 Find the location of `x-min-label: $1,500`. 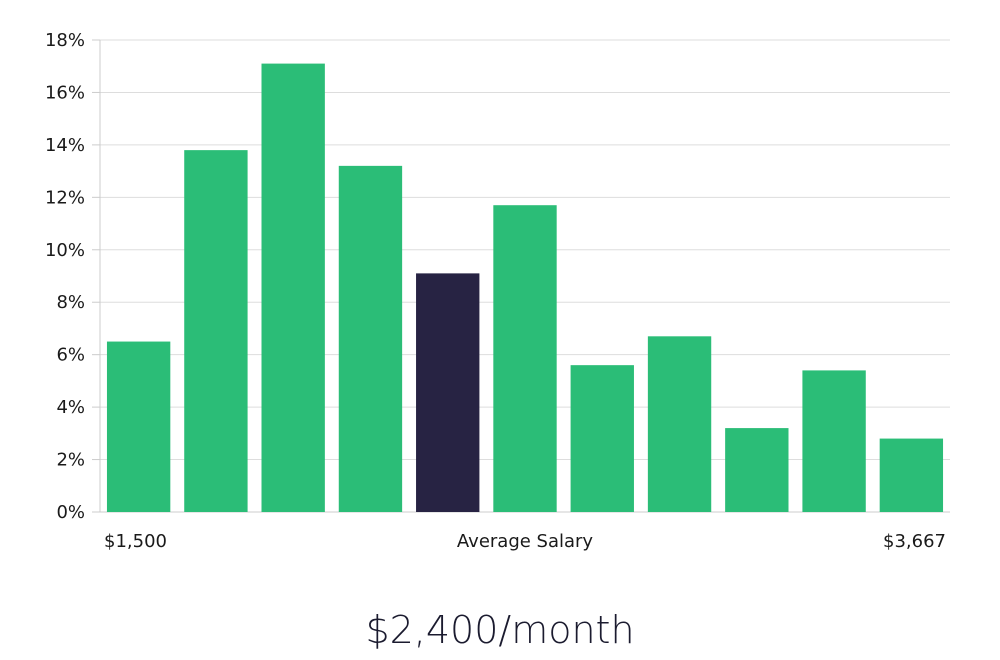

x-min-label: $1,500 is located at coordinates (135, 541).